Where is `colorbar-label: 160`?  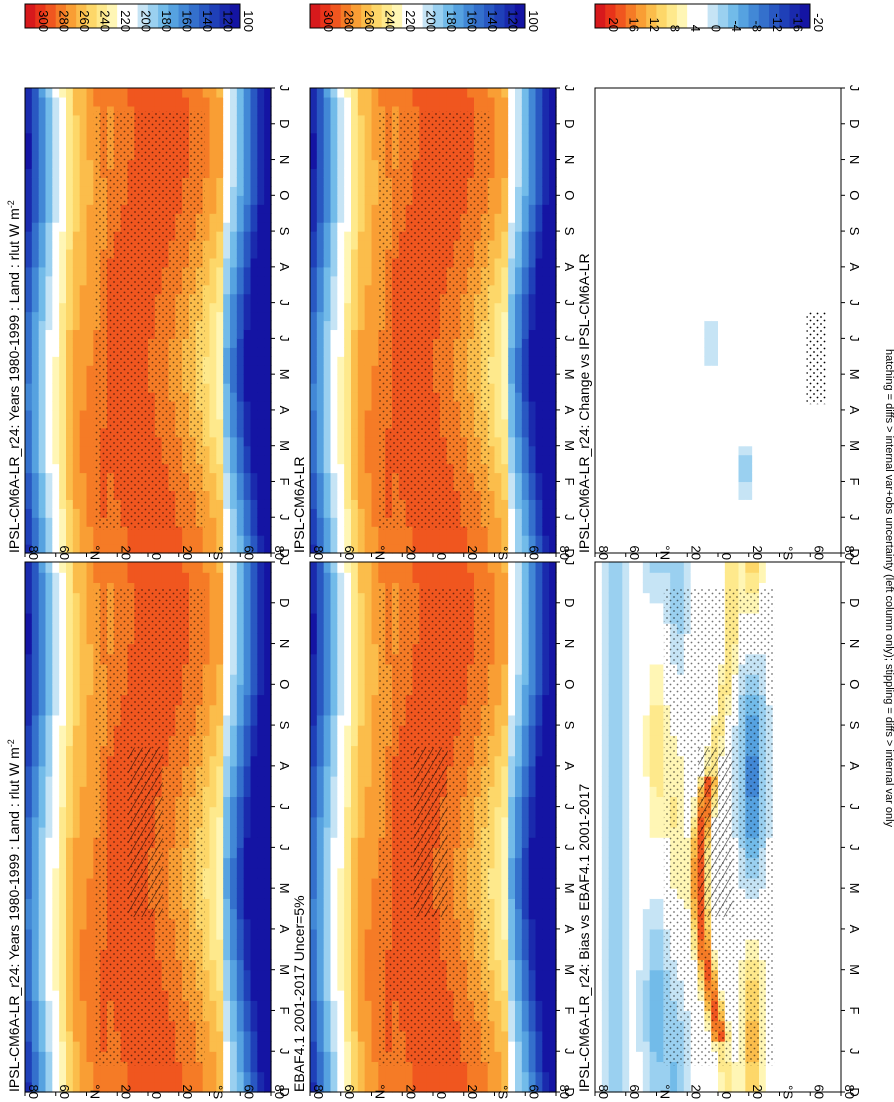 colorbar-label: 160 is located at coordinates (187, 21).